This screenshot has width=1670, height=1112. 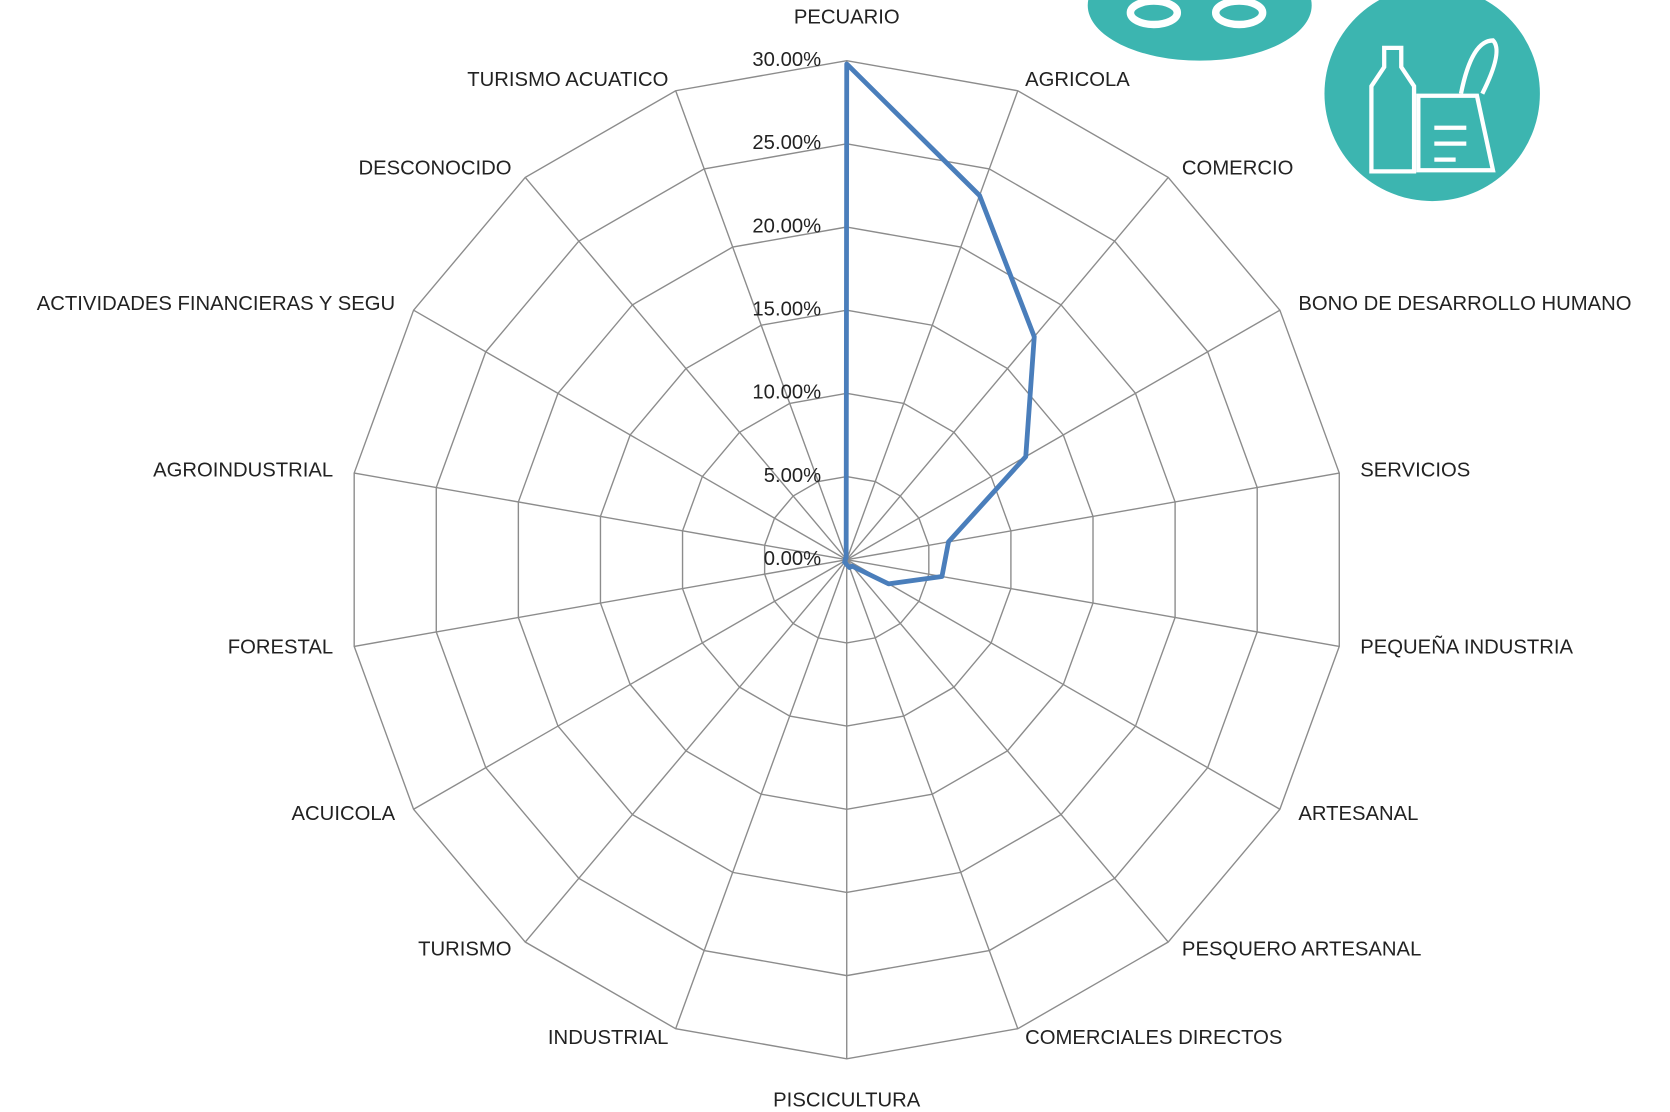 What do you see at coordinates (847, 17) in the screenshot?
I see `category-label: PECUARIO` at bounding box center [847, 17].